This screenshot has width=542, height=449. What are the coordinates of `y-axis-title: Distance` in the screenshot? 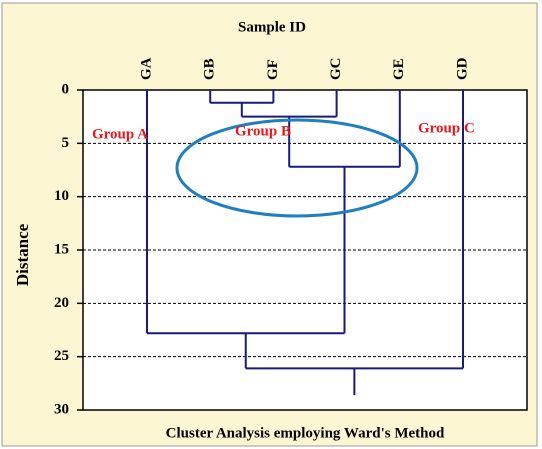 It's located at (22, 254).